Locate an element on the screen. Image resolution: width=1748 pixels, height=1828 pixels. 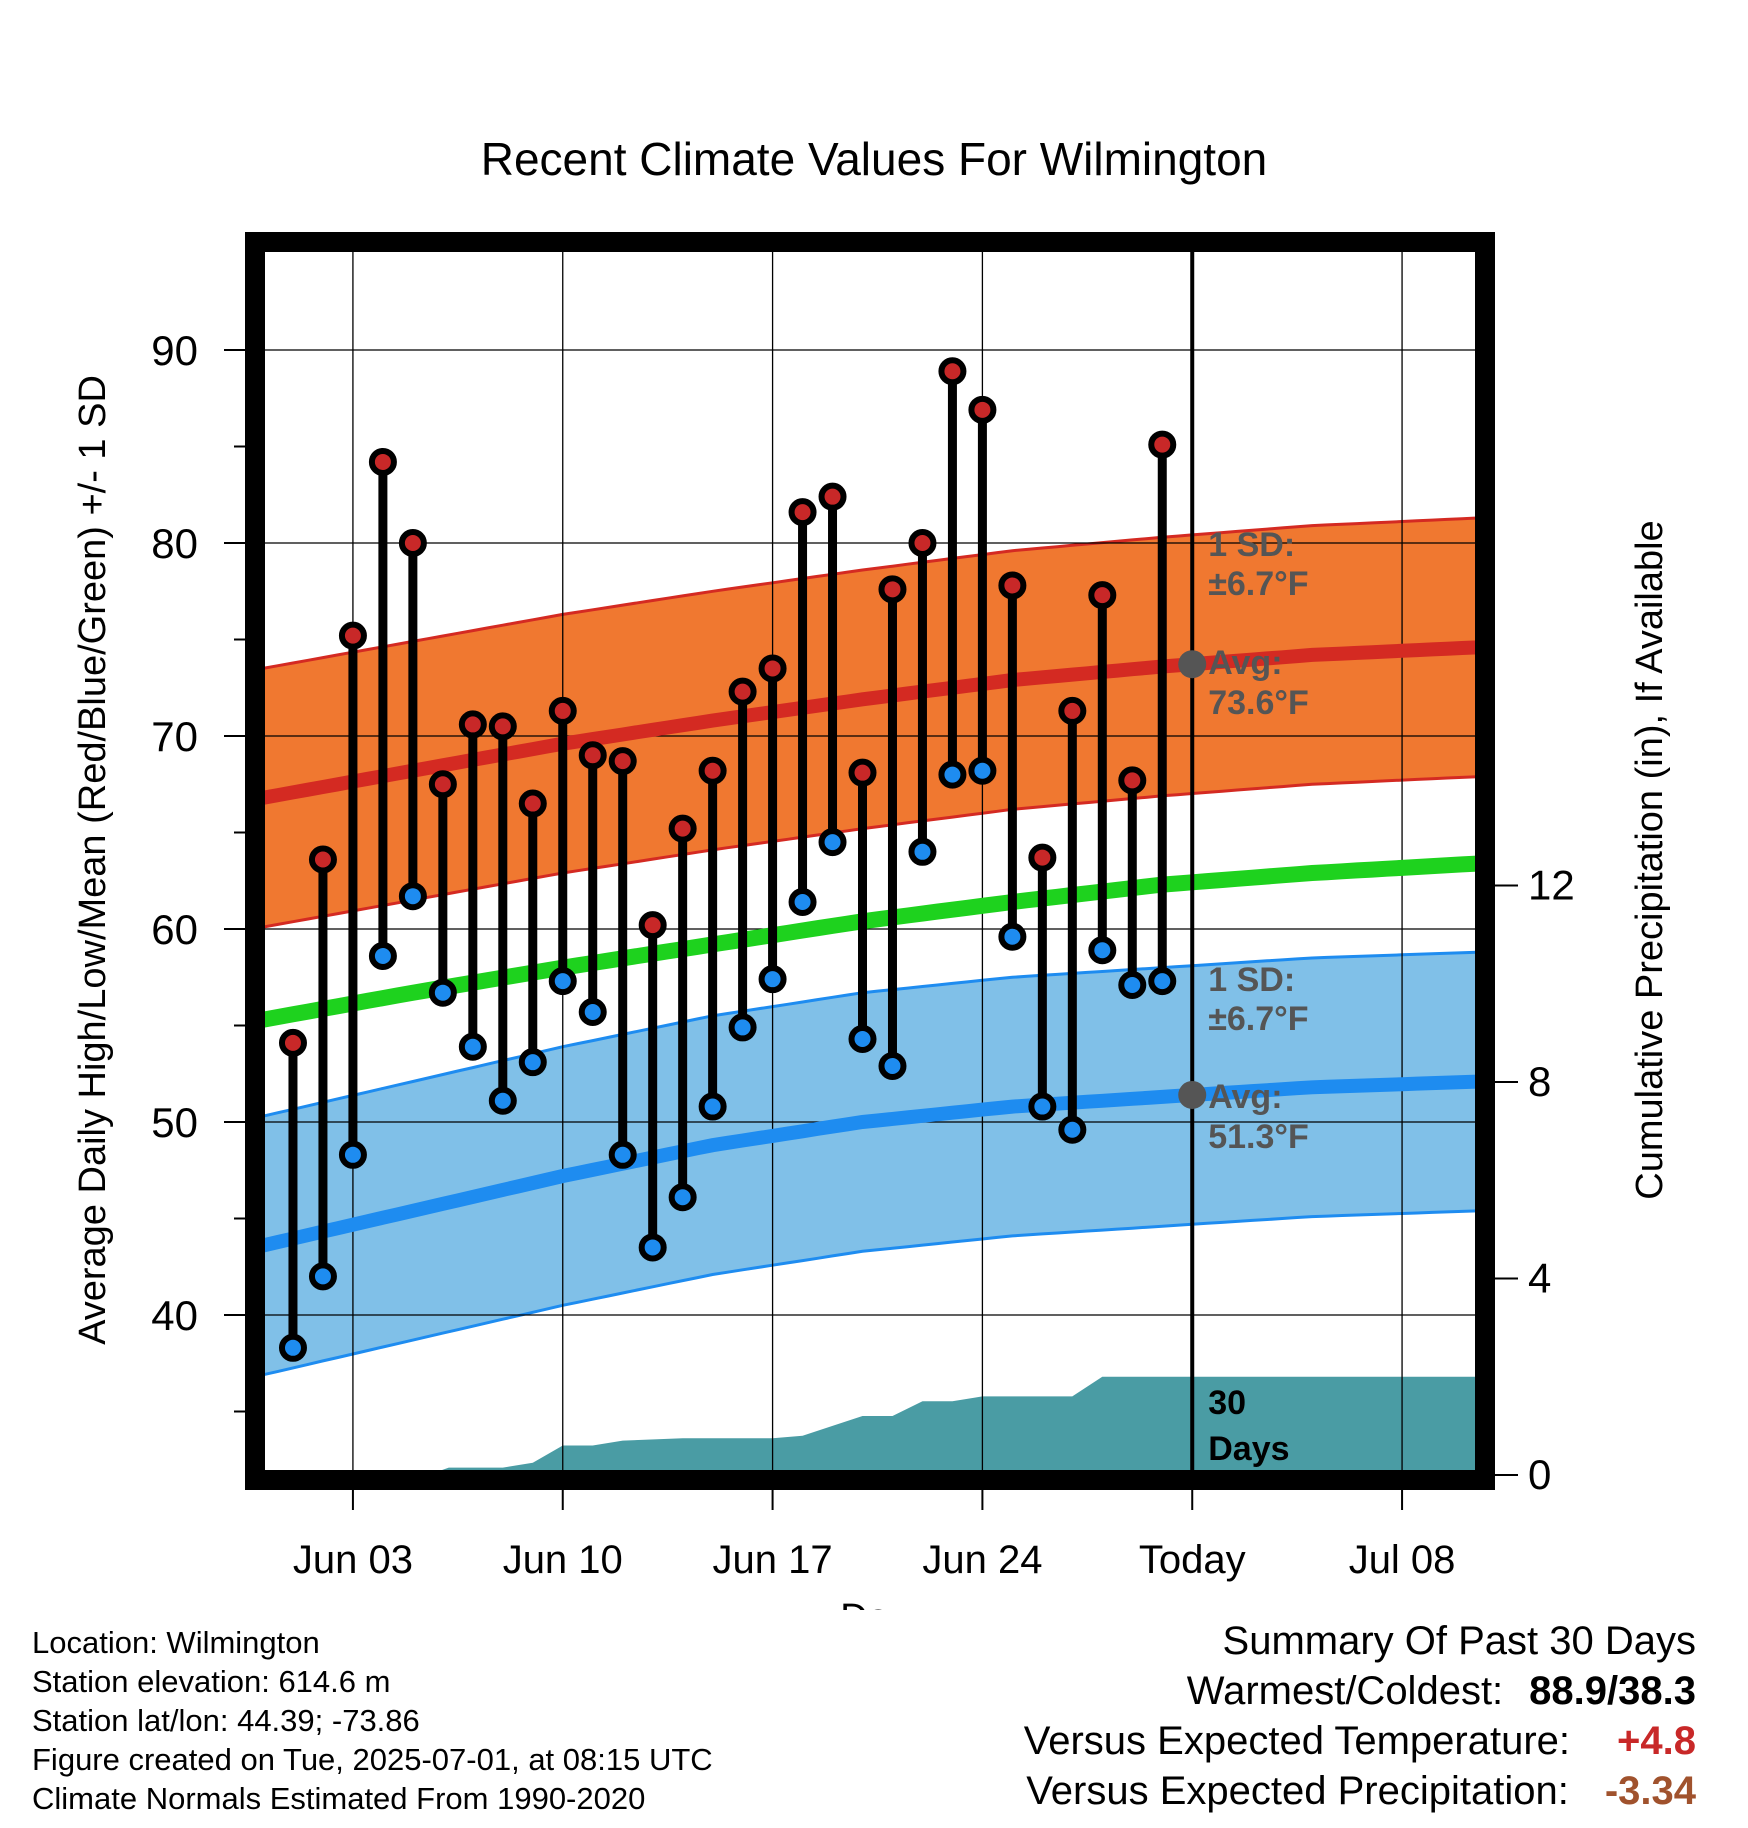
latlon-text: Station lat/lon: 44.39; -73.86 is located at coordinates (226, 1720).